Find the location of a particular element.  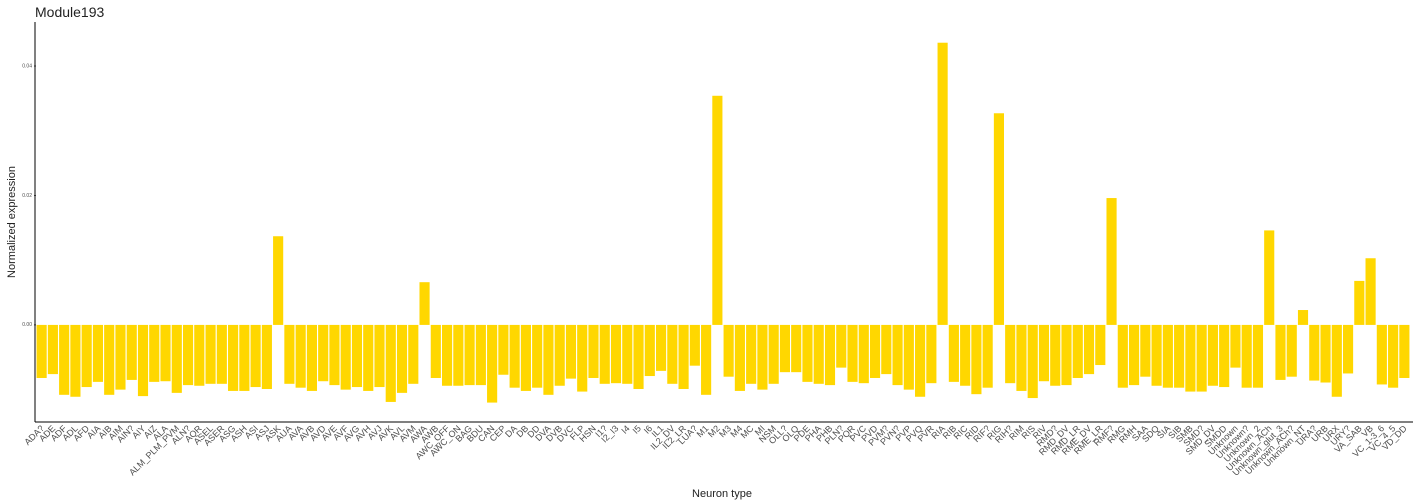

chart-title: Module193 is located at coordinates (69, 12).